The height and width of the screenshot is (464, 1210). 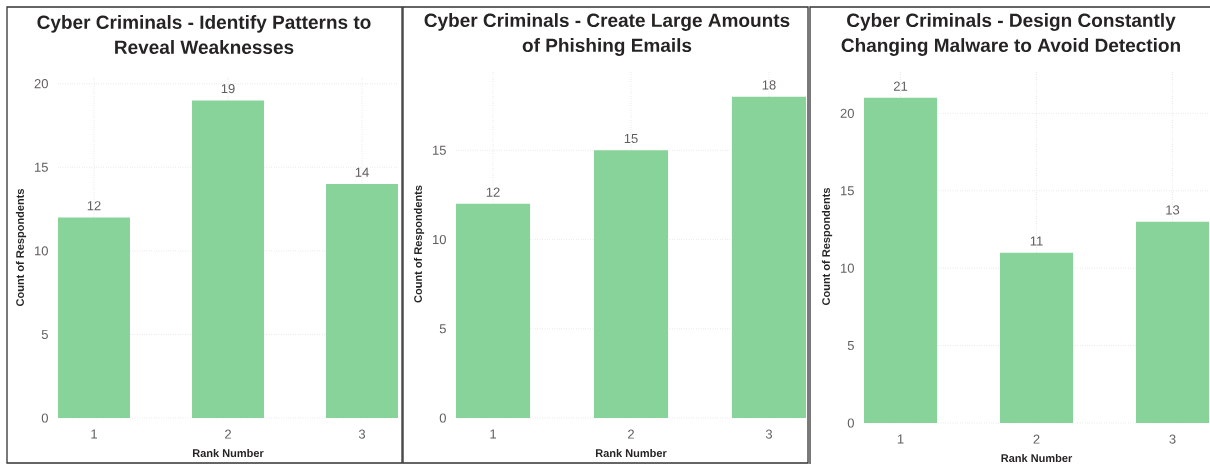 I want to click on data-label: 18, so click(x=769, y=85).